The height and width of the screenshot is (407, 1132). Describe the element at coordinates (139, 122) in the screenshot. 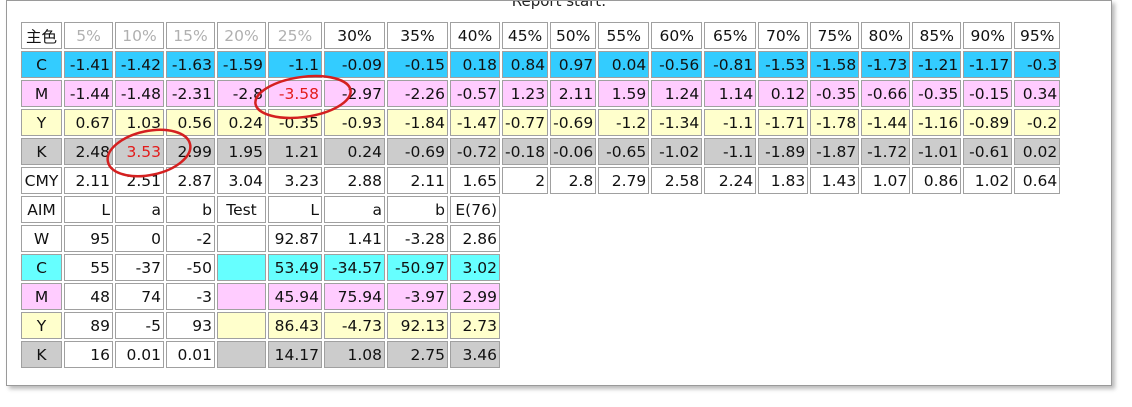

I see `value-cell: 1.03` at that location.